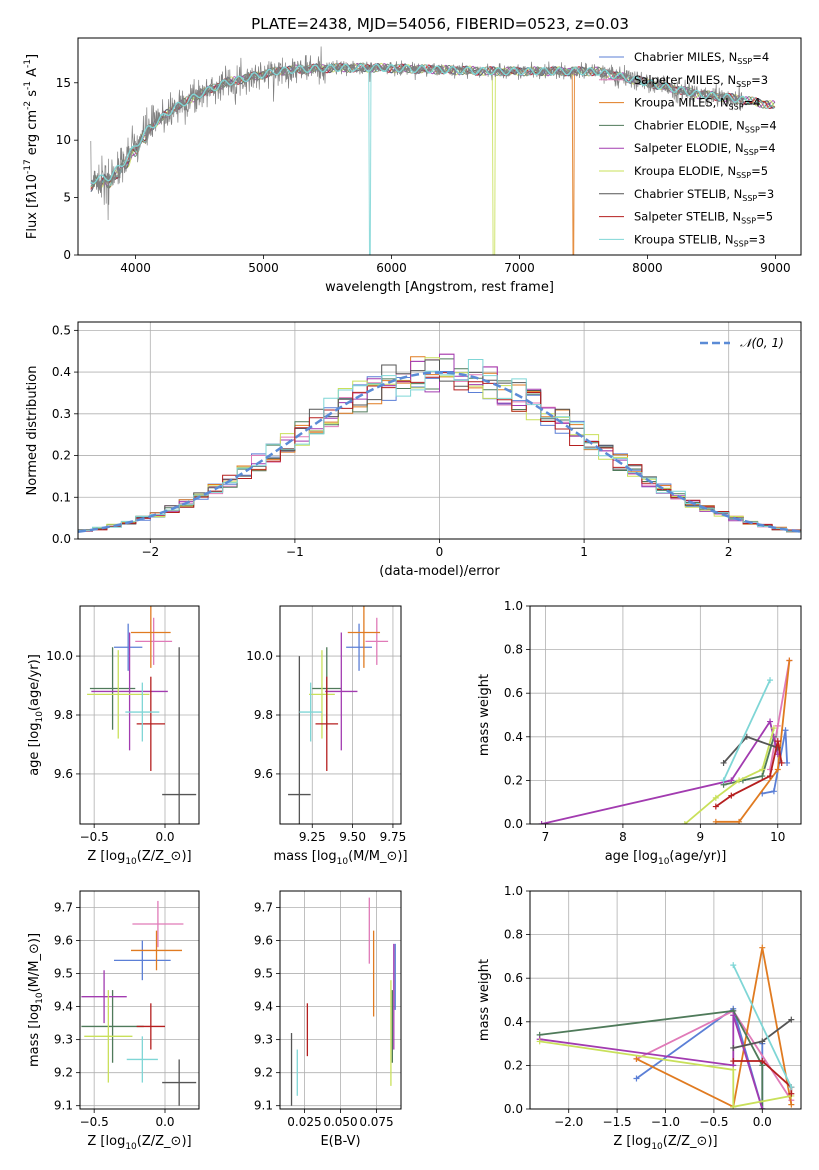 This screenshot has height=1170, width=819. Describe the element at coordinates (701, 81) in the screenshot. I see `legend-label: Salpeter MILES, NSSP=3` at that location.